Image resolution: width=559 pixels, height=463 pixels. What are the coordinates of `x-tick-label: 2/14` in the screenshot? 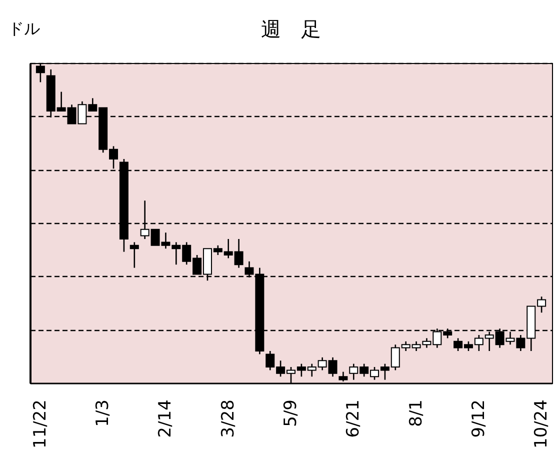 It's located at (166, 419).